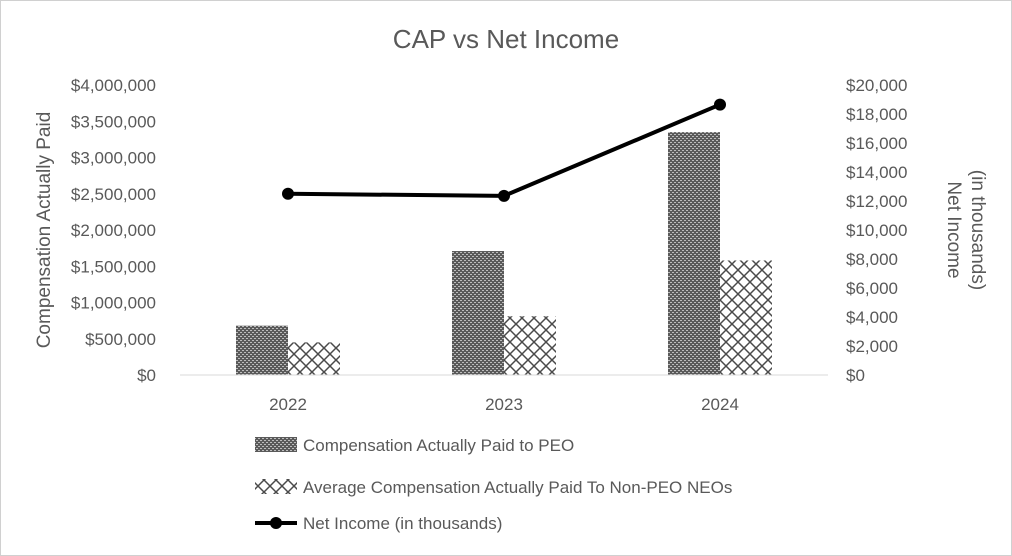 The image size is (1012, 556). I want to click on left-tick-label: $4,000,000, so click(113, 85).